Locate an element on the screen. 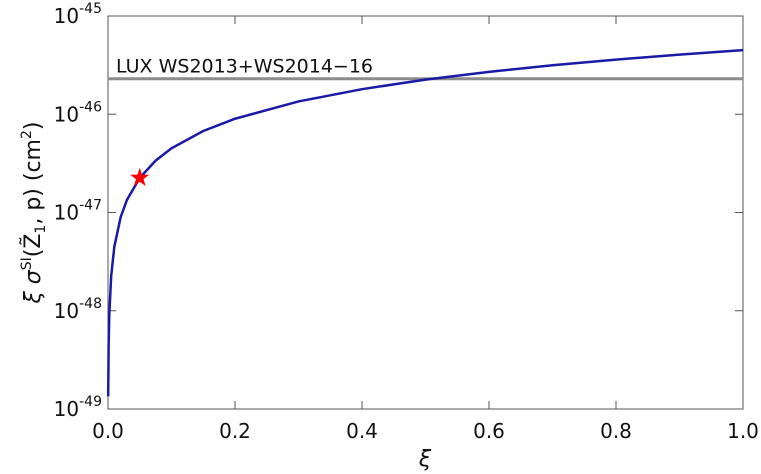 This screenshot has width=761, height=474. x-tick-label: 0.2 is located at coordinates (235, 431).